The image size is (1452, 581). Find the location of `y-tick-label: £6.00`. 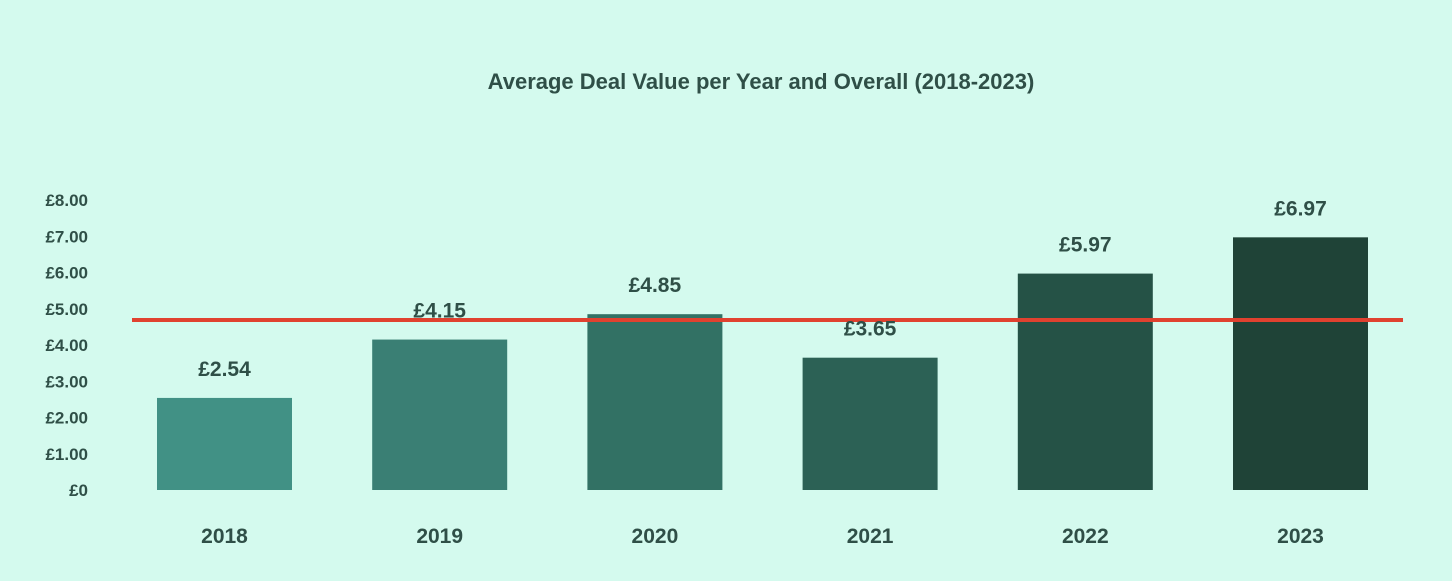

y-tick-label: £6.00 is located at coordinates (66, 273).